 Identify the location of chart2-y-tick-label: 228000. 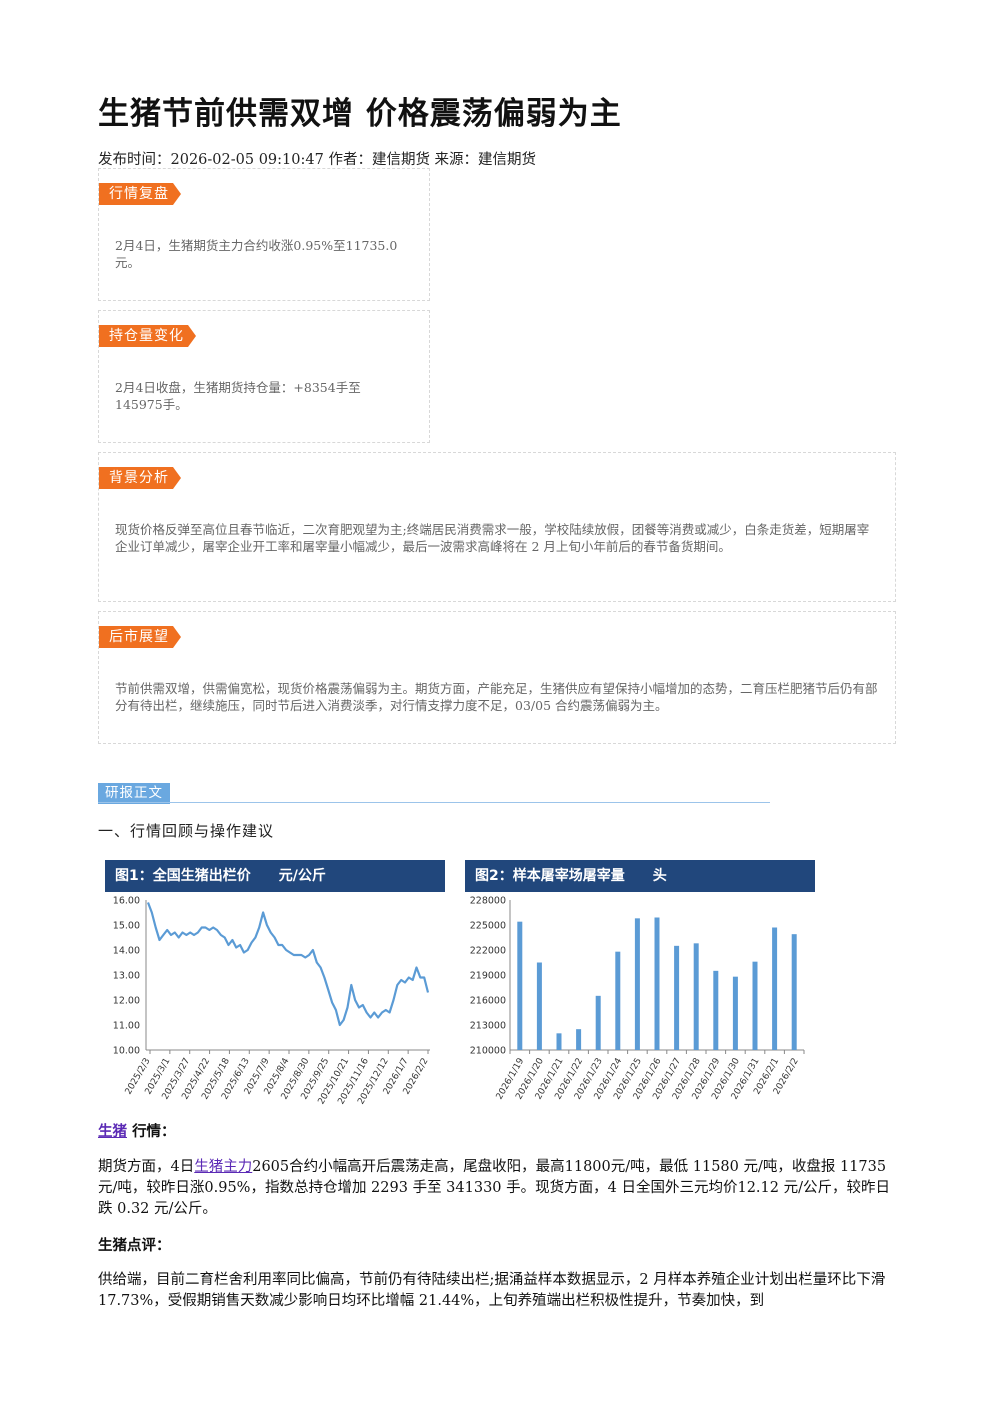
(488, 901).